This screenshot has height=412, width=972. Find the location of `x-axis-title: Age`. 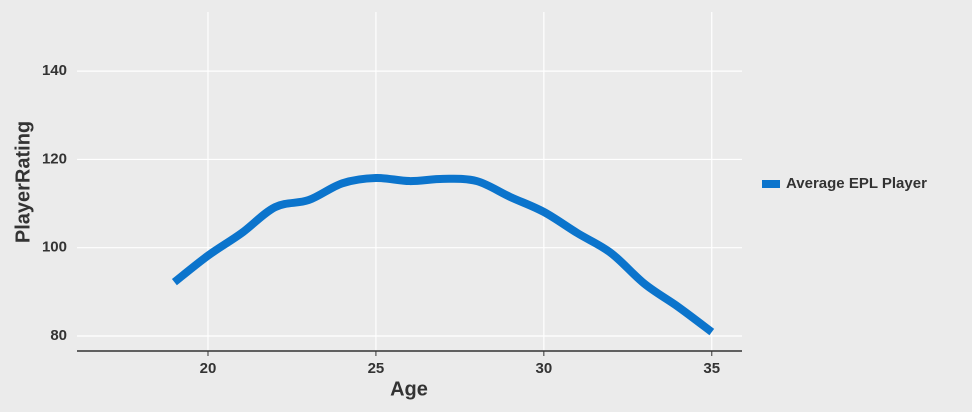

x-axis-title: Age is located at coordinates (409, 389).